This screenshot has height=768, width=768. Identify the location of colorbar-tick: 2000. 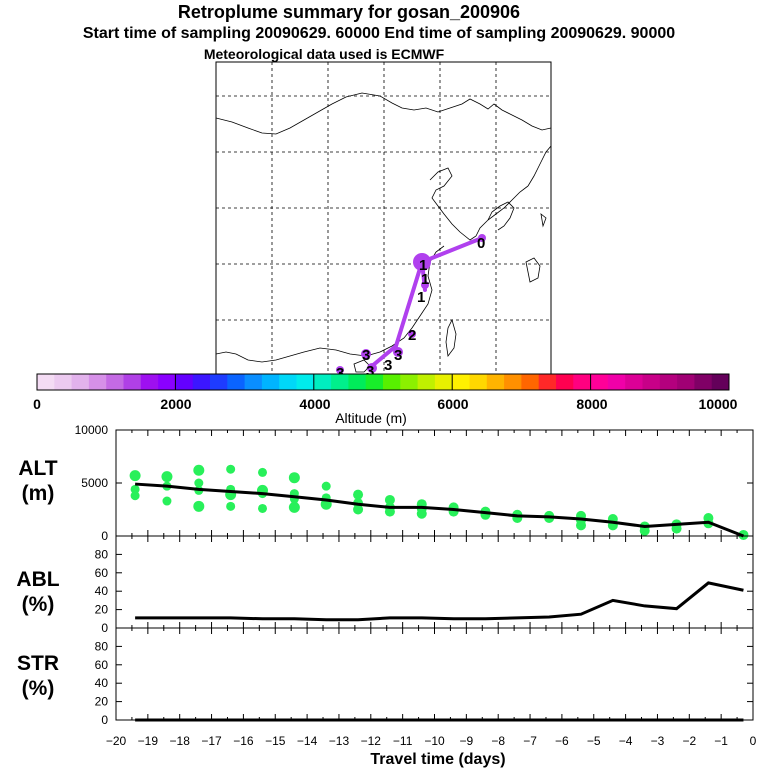
(175, 404).